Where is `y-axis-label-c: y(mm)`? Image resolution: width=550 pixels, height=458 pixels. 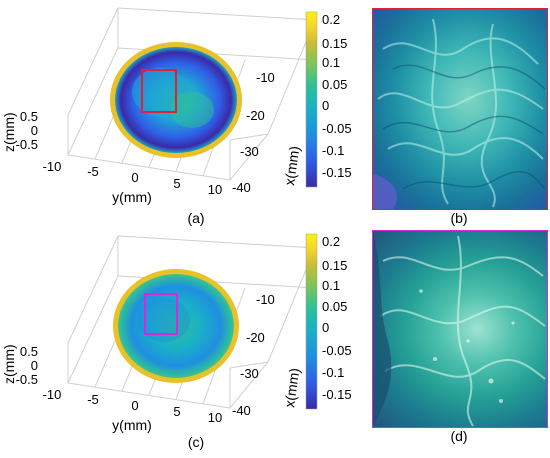
y-axis-label-c: y(mm) is located at coordinates (132, 425).